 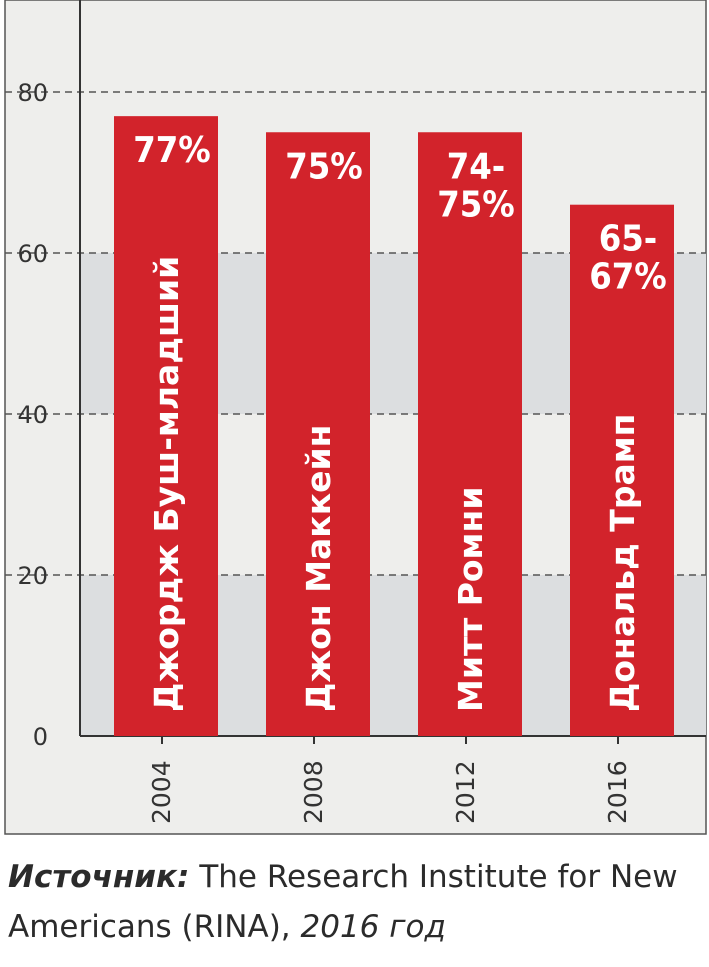 What do you see at coordinates (172, 150) in the screenshot?
I see `bar-value-label: 77%` at bounding box center [172, 150].